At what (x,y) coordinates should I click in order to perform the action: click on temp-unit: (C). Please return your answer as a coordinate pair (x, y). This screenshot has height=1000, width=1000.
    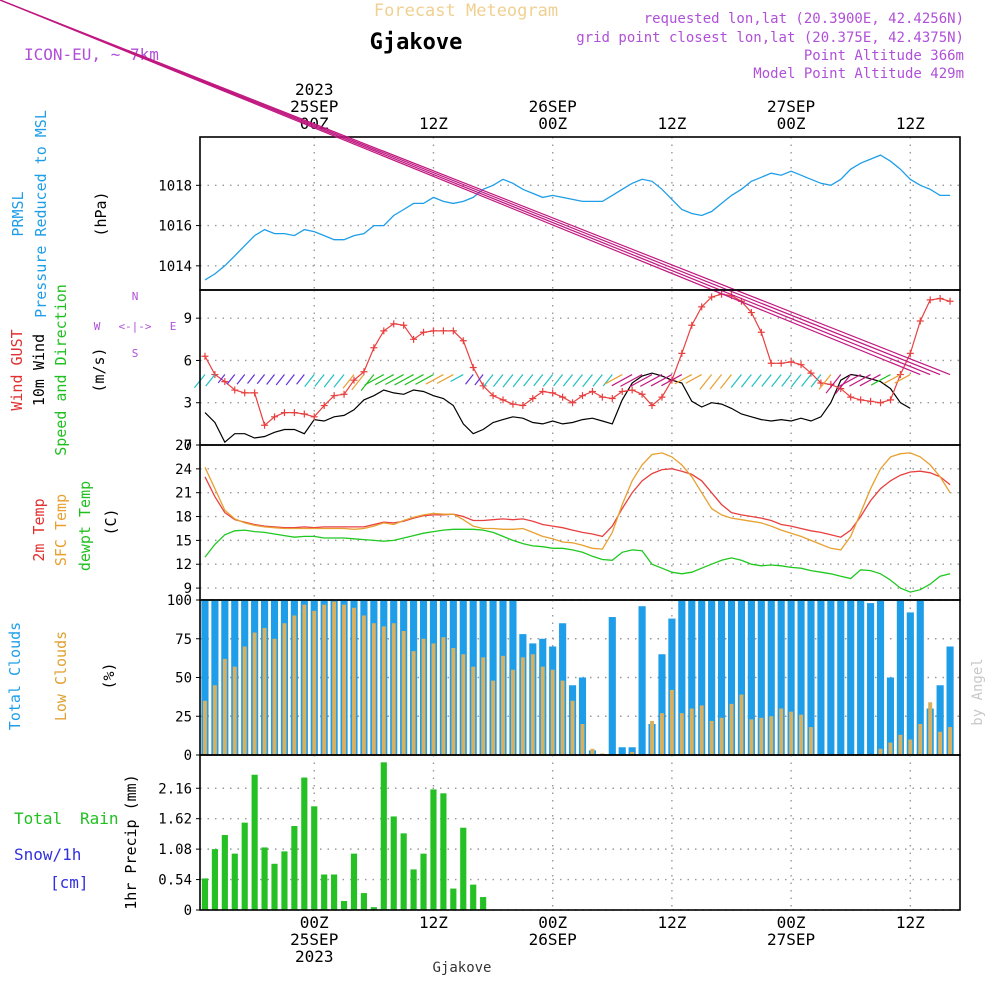
    Looking at the image, I should click on (111, 521).